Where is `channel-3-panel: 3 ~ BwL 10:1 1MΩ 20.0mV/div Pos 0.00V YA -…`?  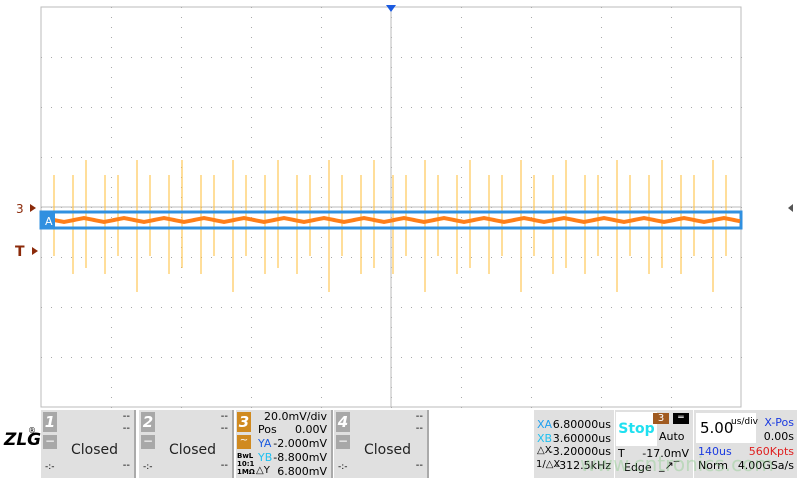 channel-3-panel: 3 ~ BwL 10:1 1MΩ 20.0mV/div Pos 0.00V YA -… is located at coordinates (284, 444).